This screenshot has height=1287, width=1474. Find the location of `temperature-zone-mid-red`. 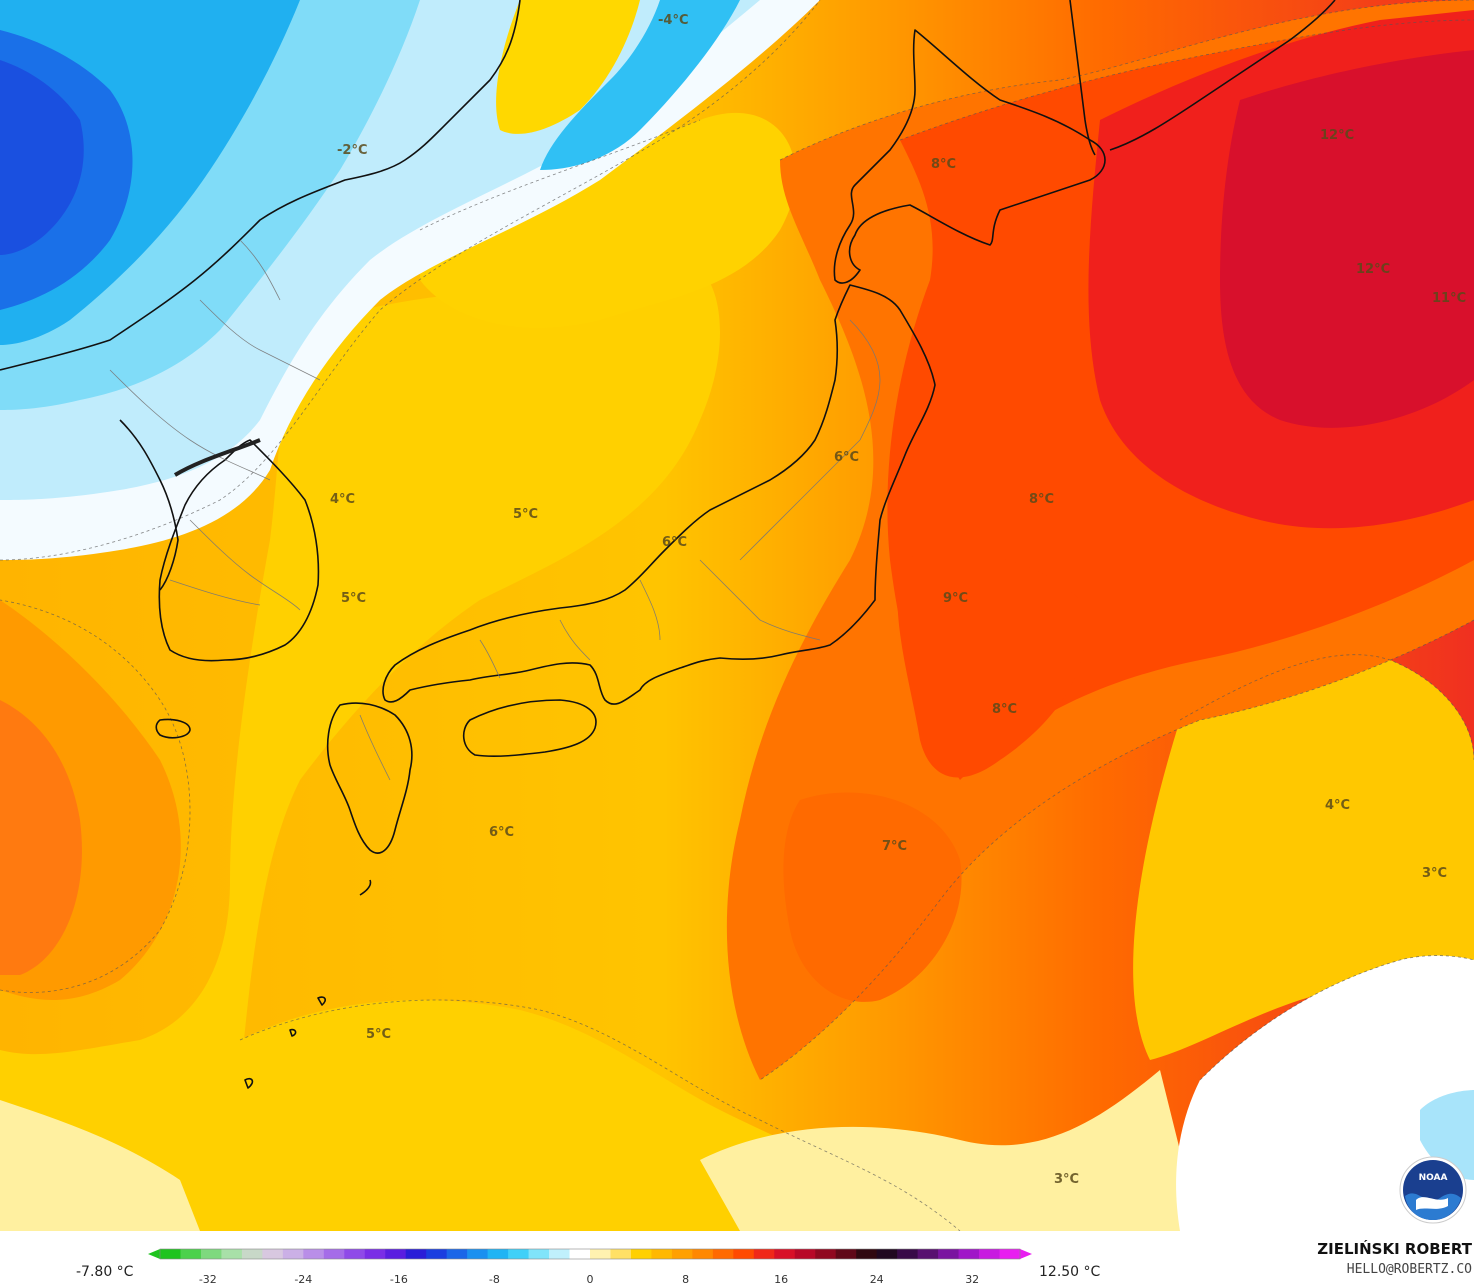

temperature-zone-mid-red is located at coordinates (991, 665).